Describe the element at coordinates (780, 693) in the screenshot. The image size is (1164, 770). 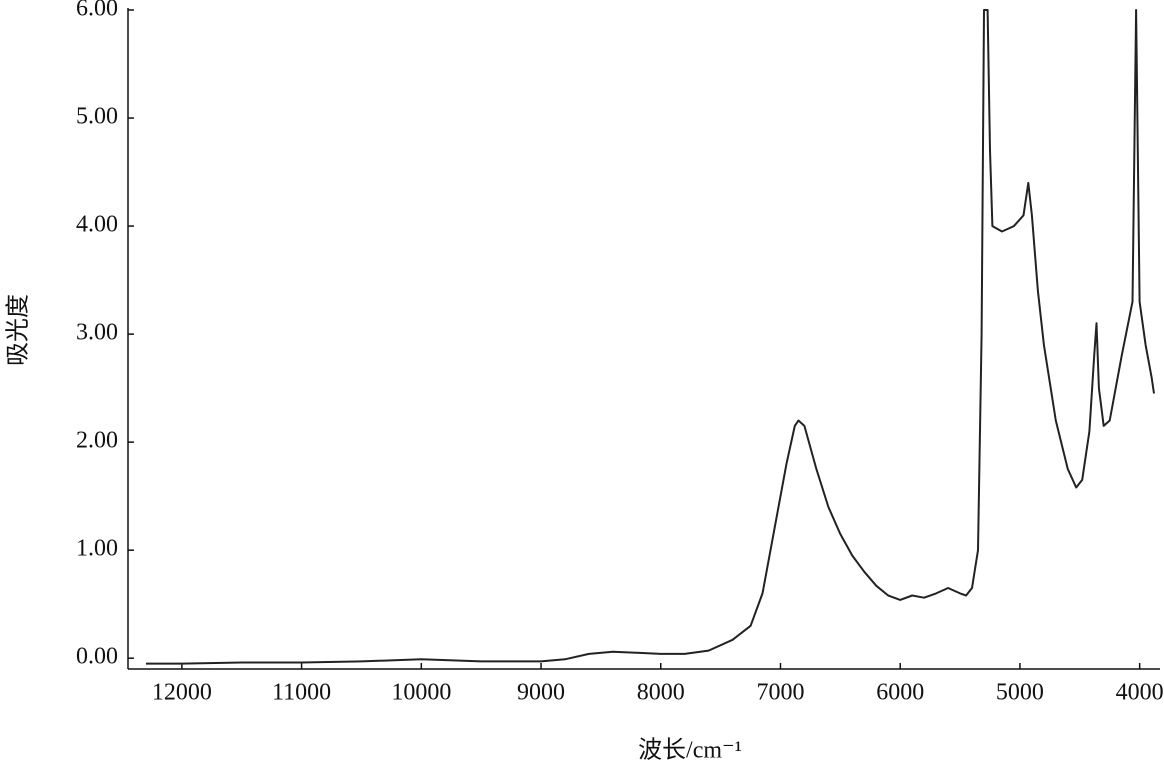
I see `x-tick-label: 7000` at that location.